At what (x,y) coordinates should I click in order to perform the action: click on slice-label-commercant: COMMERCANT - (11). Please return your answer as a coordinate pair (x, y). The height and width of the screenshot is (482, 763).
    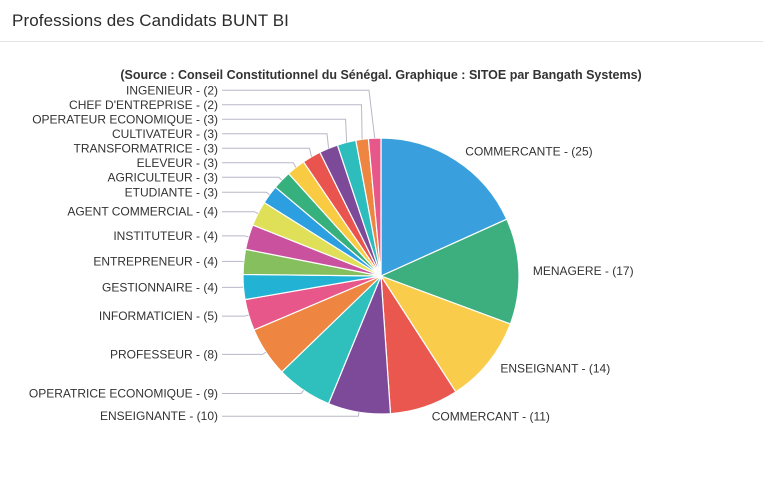
    Looking at the image, I should click on (491, 416).